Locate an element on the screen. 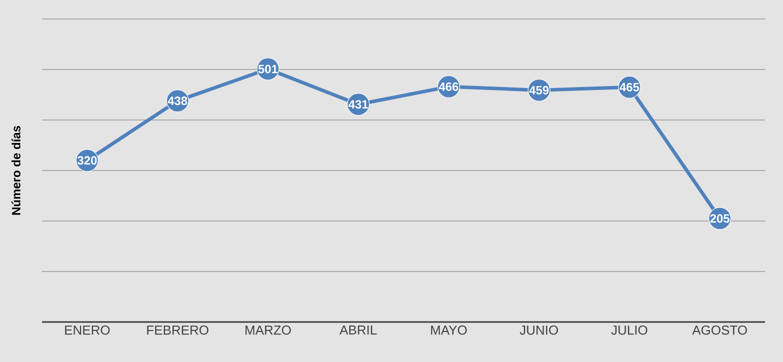  data-label: 431 is located at coordinates (358, 104).